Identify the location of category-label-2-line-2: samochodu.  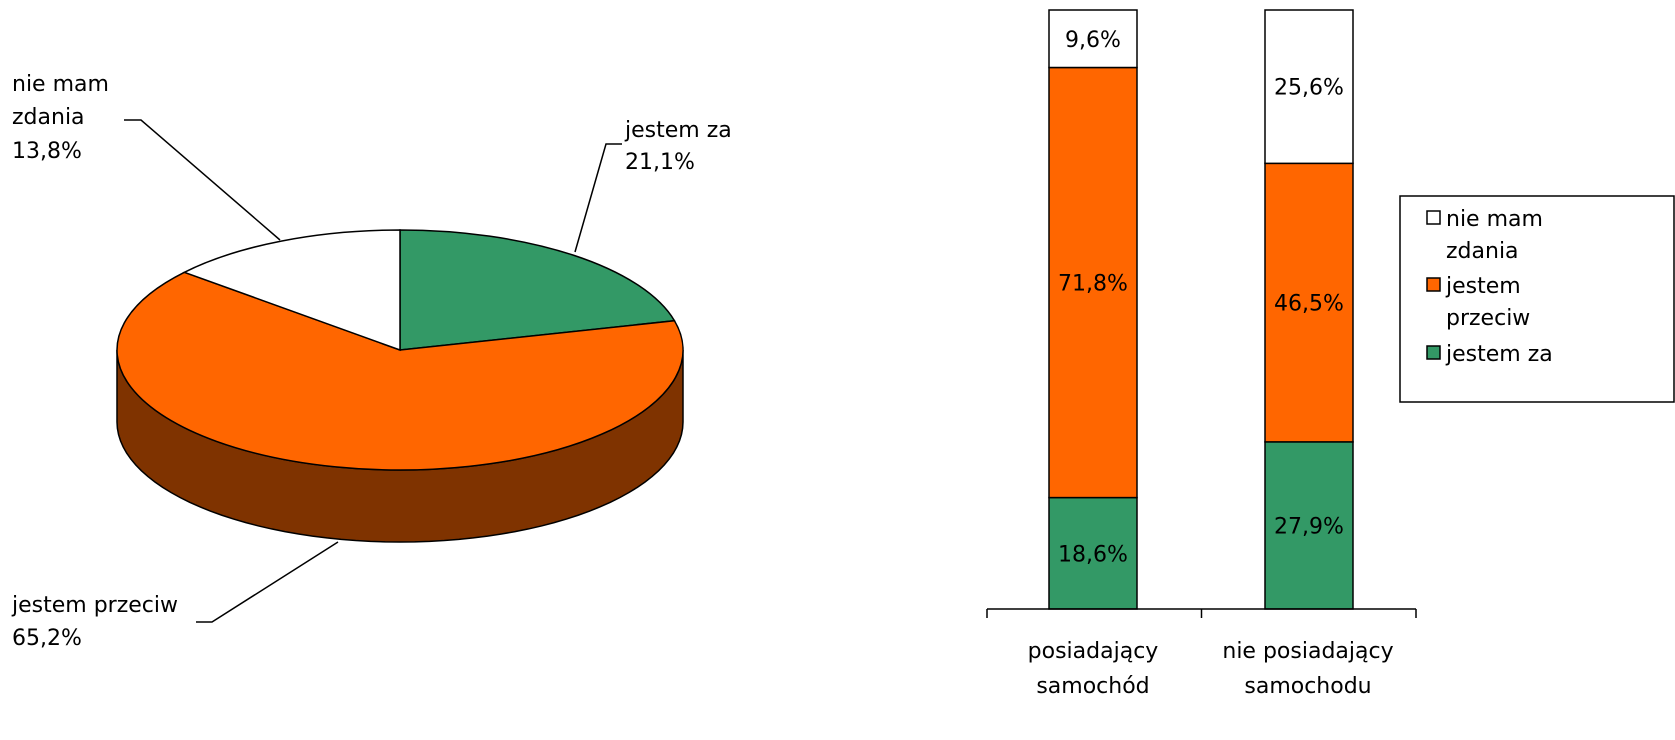
(1307, 686).